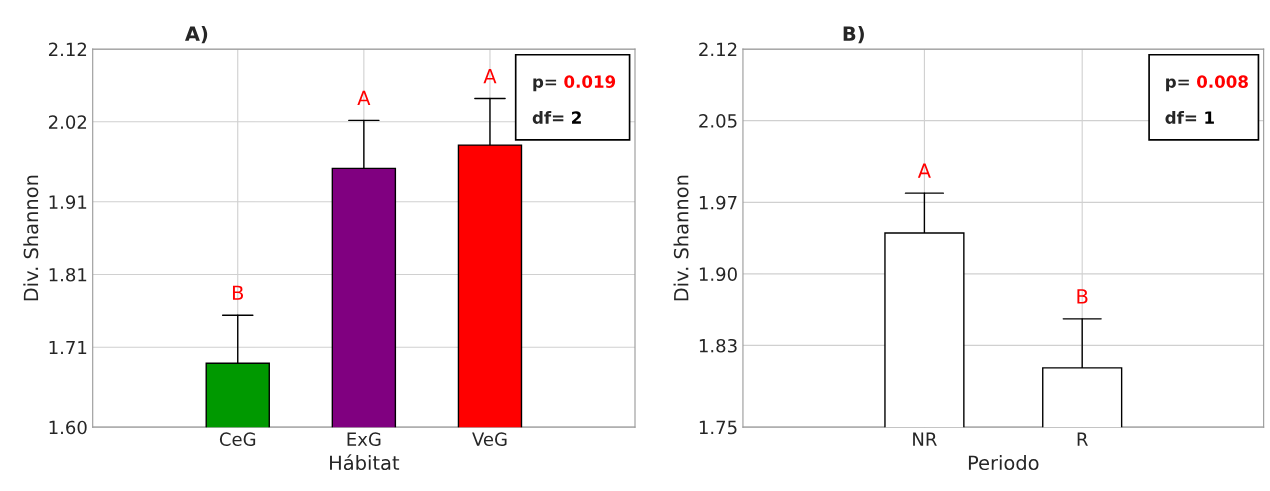  Describe the element at coordinates (364, 439) in the screenshot. I see `x-tick-label: ExG` at that location.